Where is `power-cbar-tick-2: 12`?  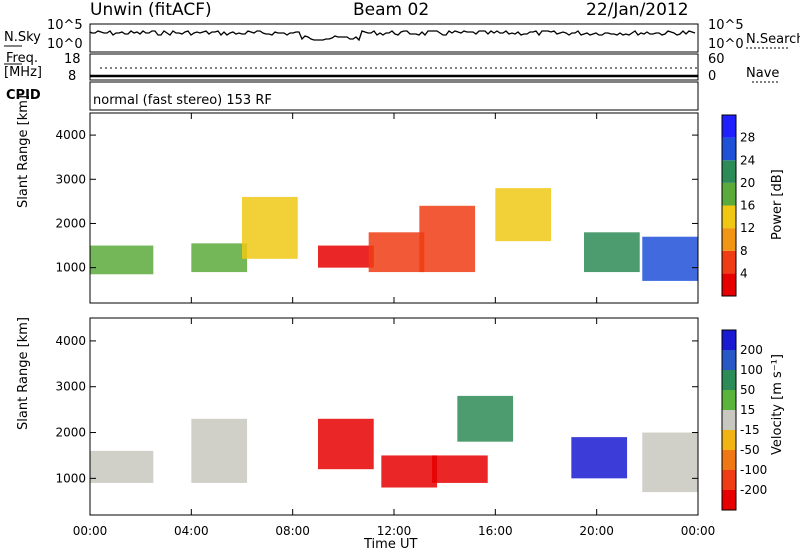
power-cbar-tick-2: 12 is located at coordinates (747, 228).